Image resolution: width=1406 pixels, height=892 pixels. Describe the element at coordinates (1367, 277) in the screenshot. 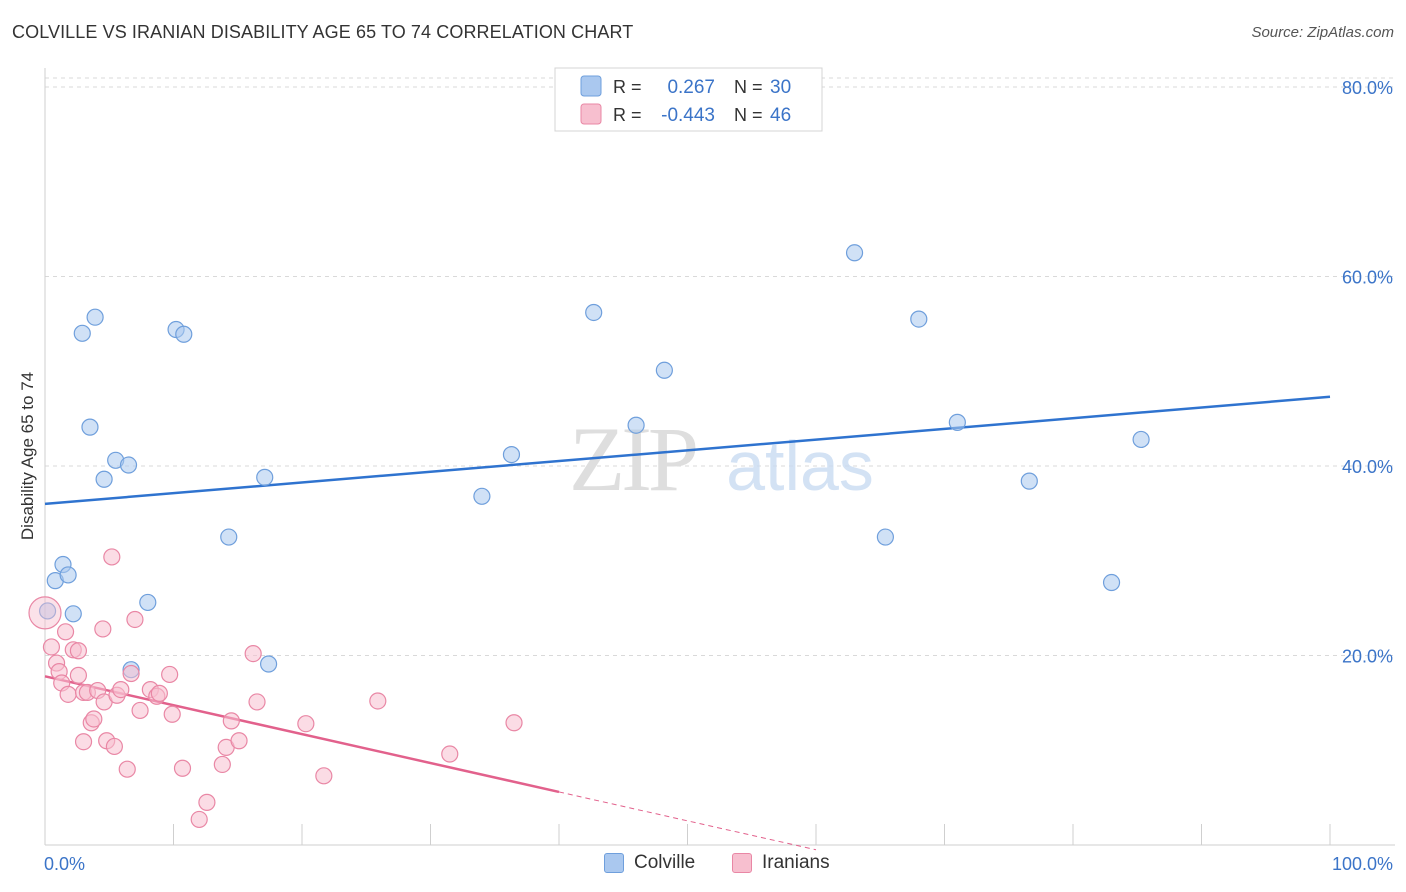

I see `y-tick-label: 60.0%` at that location.